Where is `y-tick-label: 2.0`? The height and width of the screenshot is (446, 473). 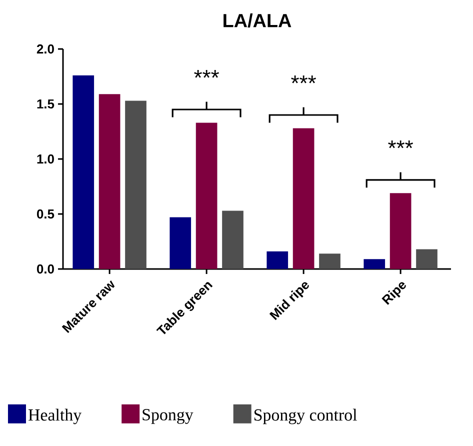
y-tick-label: 2.0 is located at coordinates (45, 49).